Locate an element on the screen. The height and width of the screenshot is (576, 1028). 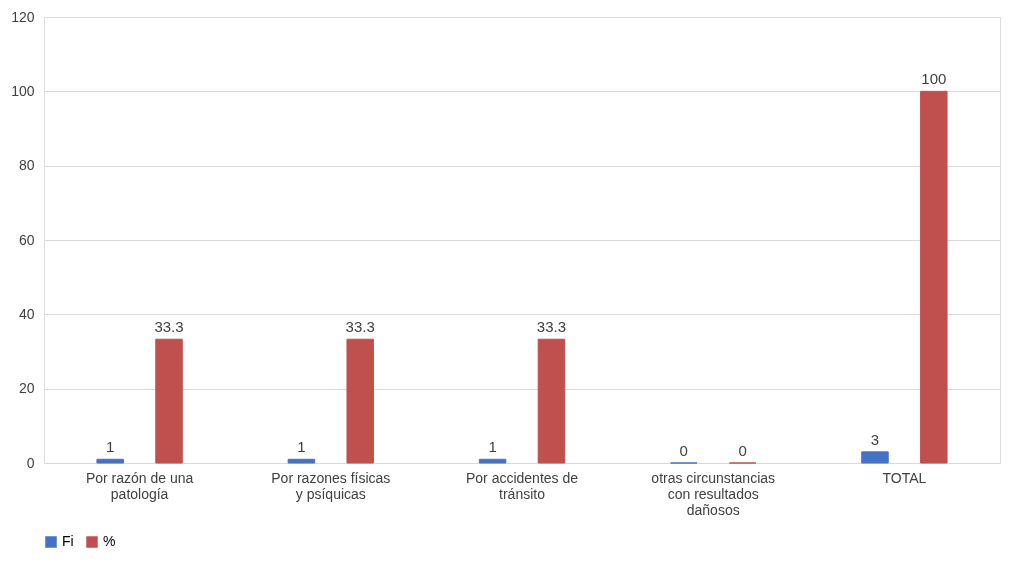
y-tick-label: 60 is located at coordinates (26, 239).